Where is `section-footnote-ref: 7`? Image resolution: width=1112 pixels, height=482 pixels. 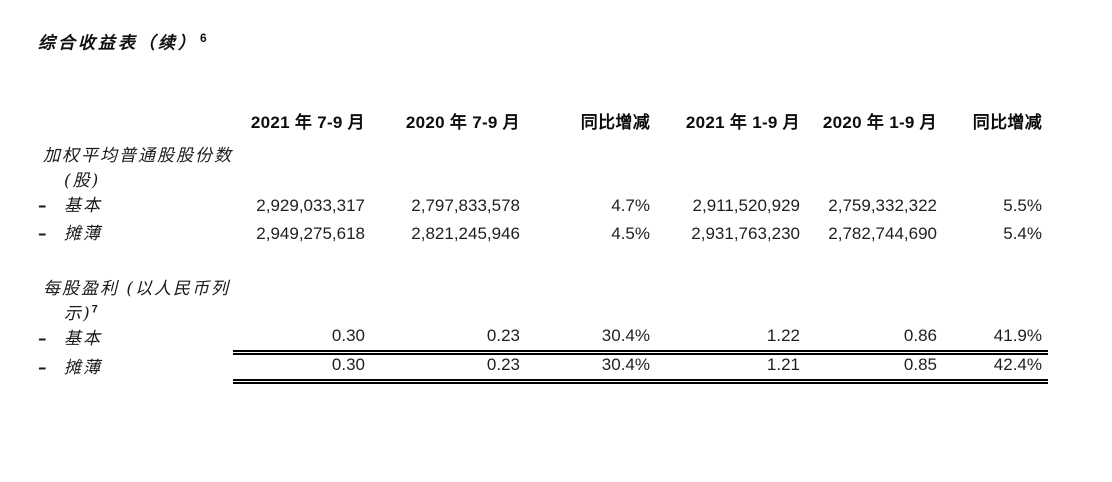 section-footnote-ref: 7 is located at coordinates (94, 309).